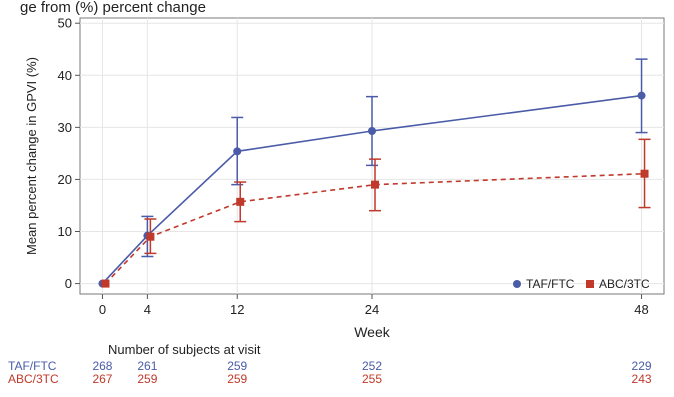 This screenshot has width=674, height=397. I want to click on x-tick-label: 12, so click(237, 309).